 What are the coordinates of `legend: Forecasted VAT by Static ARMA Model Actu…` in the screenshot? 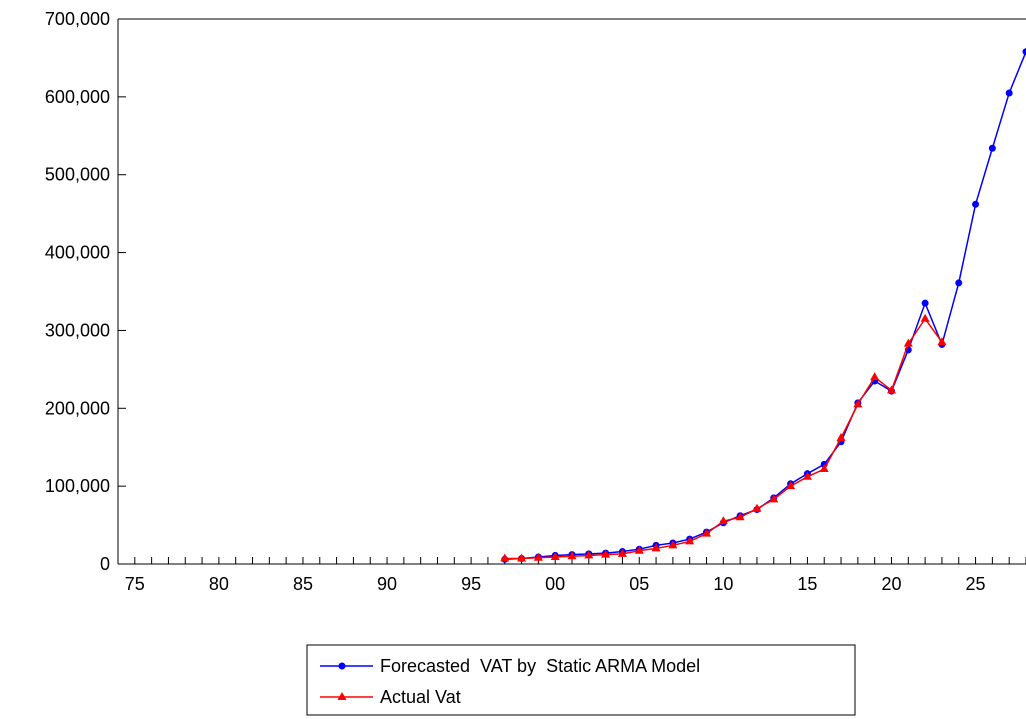 It's located at (581, 680).